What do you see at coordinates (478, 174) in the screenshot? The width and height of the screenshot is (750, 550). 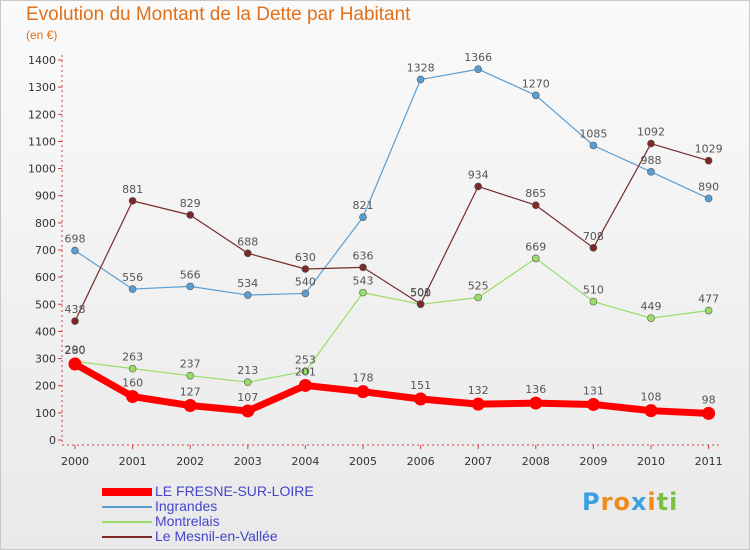 I see `data-label: 934` at bounding box center [478, 174].